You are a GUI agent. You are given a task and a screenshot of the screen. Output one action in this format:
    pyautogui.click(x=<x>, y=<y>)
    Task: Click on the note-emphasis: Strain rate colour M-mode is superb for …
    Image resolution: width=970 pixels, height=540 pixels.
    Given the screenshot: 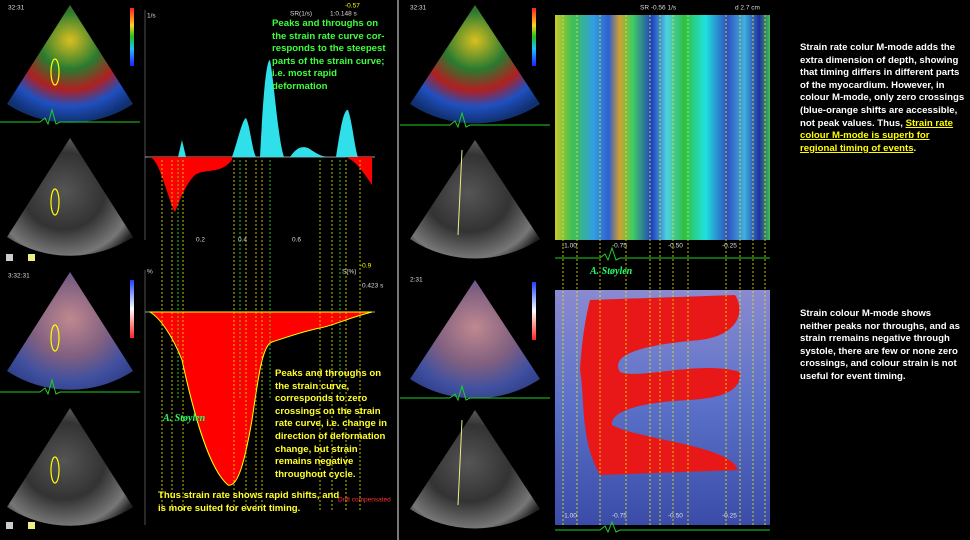 What is the action you would take?
    pyautogui.click(x=877, y=135)
    